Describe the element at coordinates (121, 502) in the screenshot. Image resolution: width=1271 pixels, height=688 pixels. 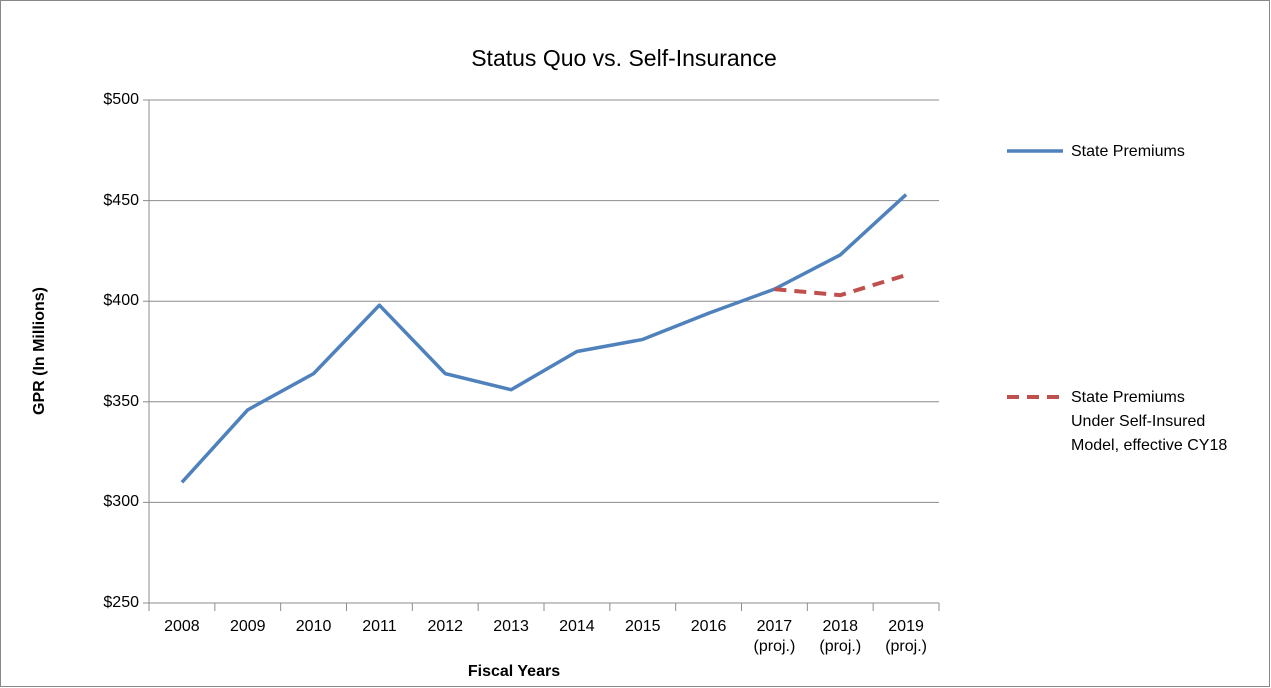
I see `y-tick-label: $300` at that location.